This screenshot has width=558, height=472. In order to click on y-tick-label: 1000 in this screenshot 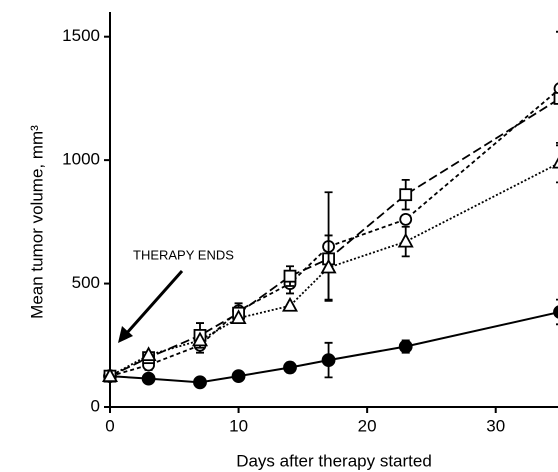, I will do `click(81, 159)`.